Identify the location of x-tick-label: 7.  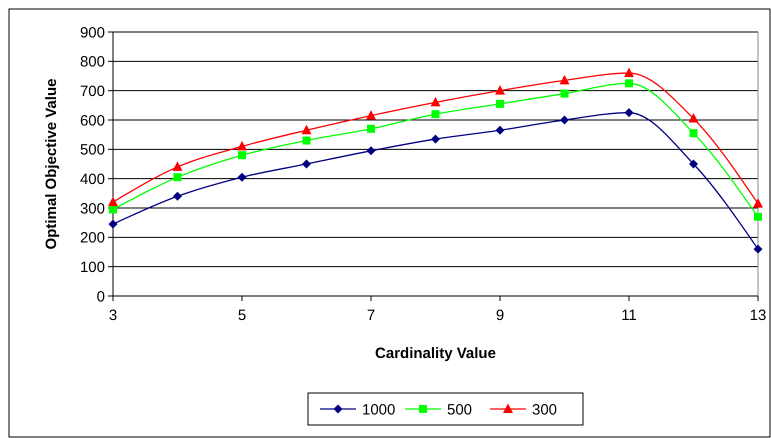
(371, 315).